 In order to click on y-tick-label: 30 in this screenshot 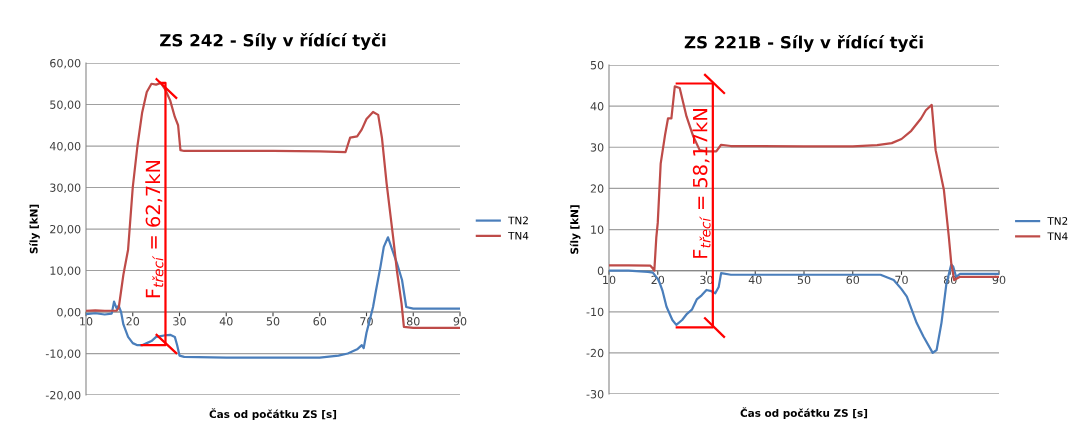, I will do `click(597, 147)`.